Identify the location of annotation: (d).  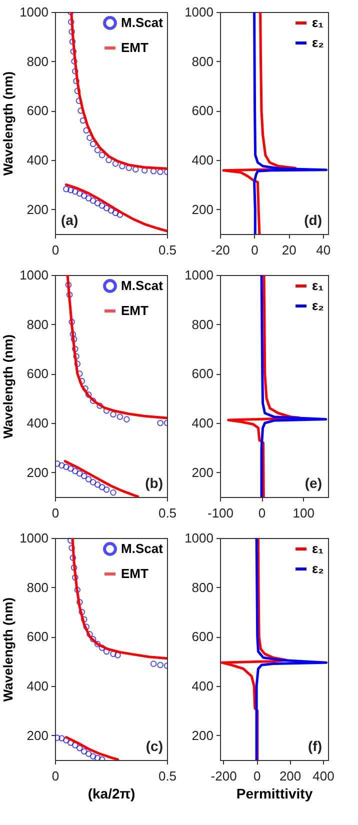
(313, 220).